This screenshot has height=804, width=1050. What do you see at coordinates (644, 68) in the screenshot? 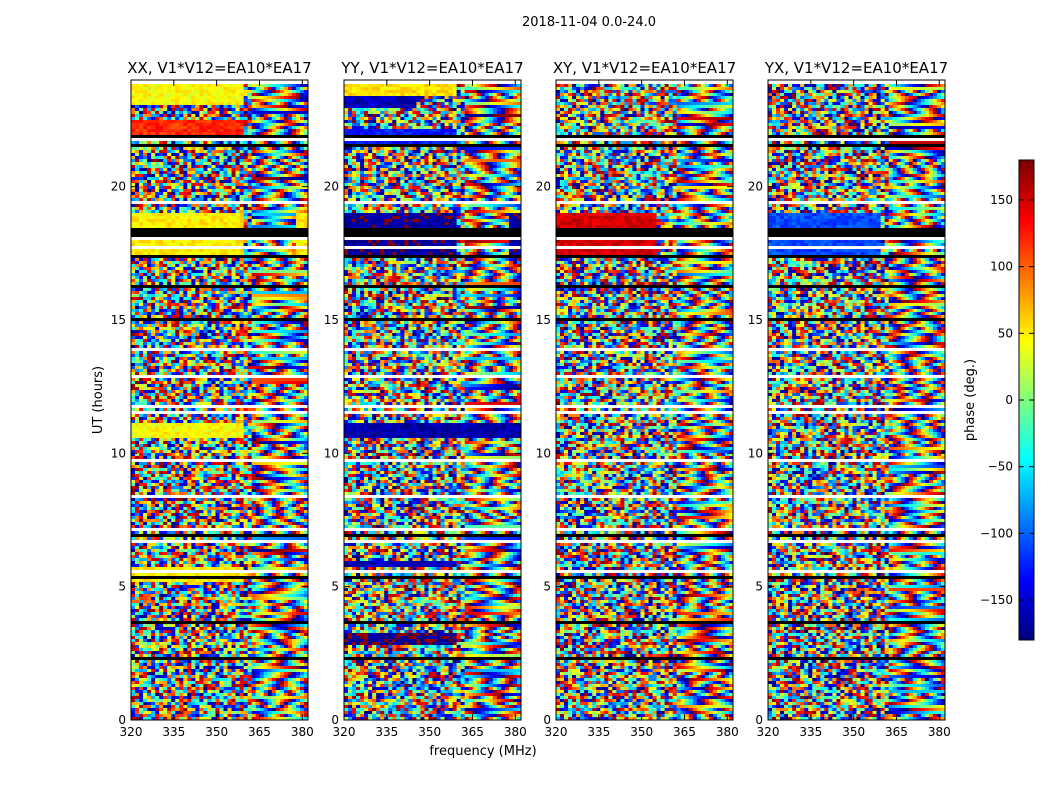
I see `panel-title: XY, V1*V12=EA10*EA17` at bounding box center [644, 68].